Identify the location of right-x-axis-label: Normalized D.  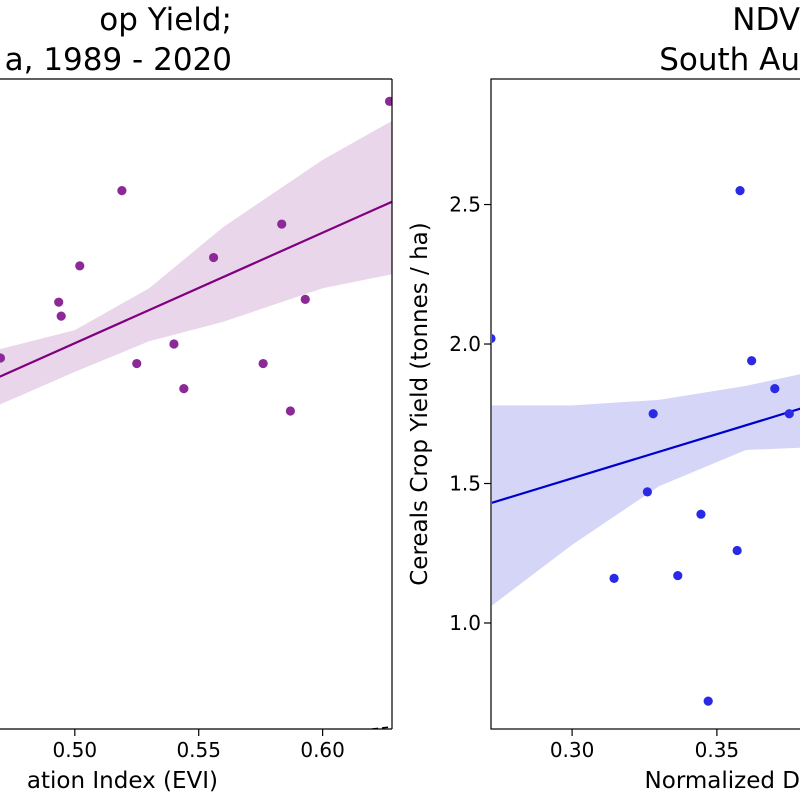
(722, 781).